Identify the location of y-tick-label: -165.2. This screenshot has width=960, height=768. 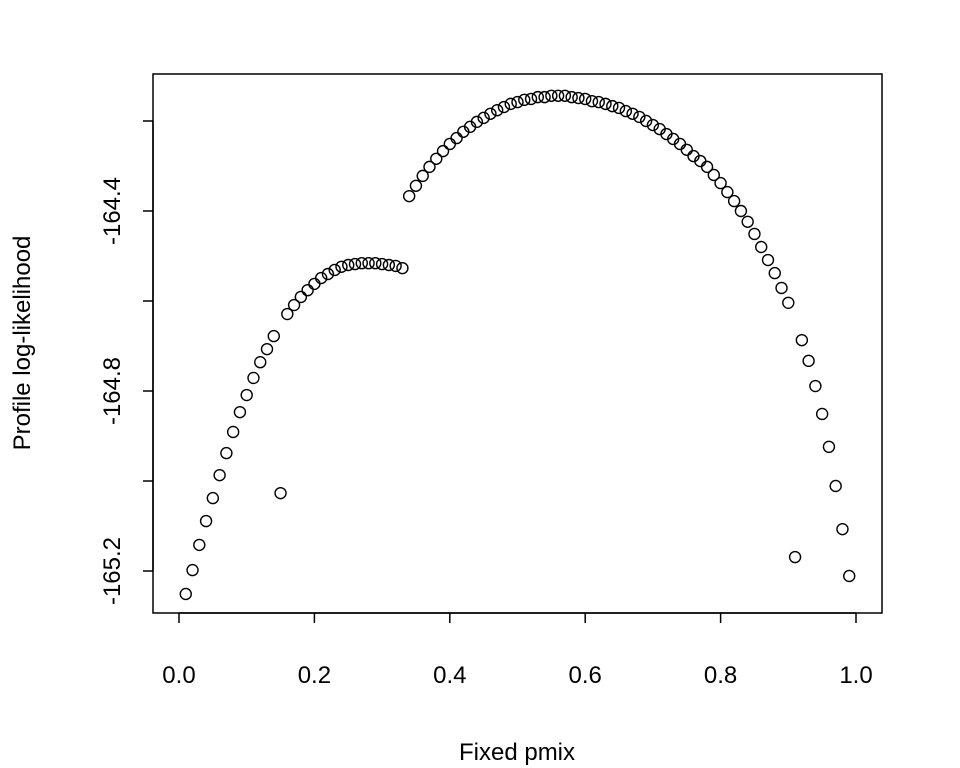
(112, 571).